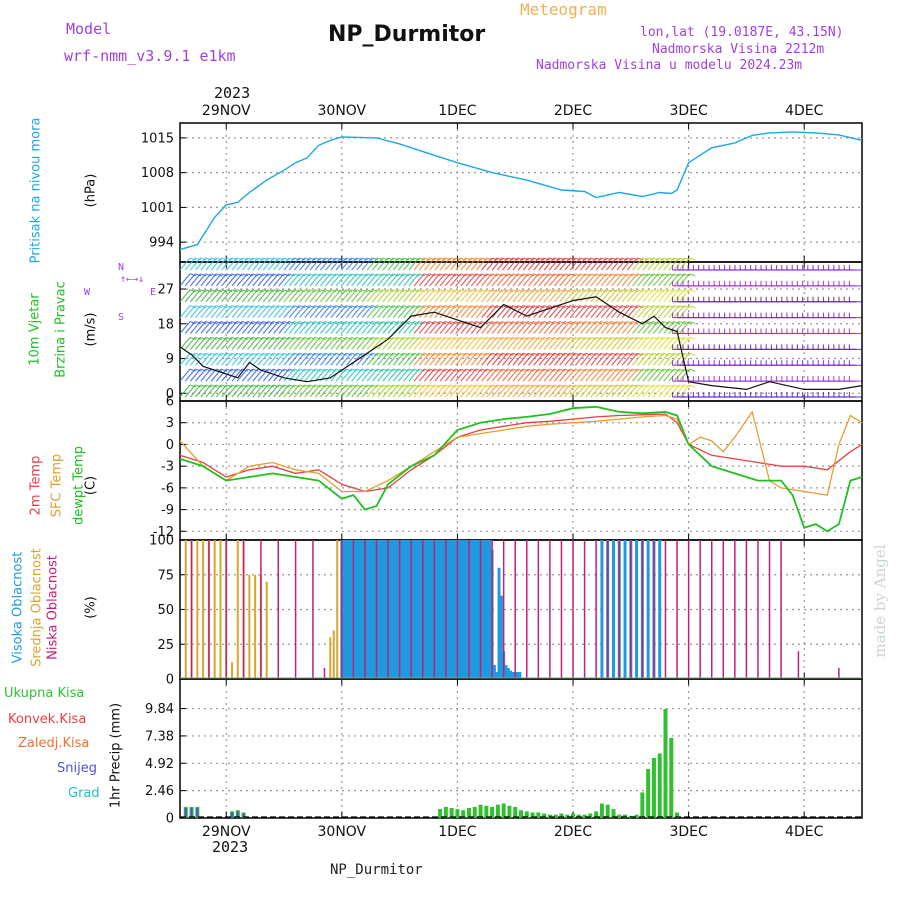 This screenshot has height=900, width=900. What do you see at coordinates (337, 609) in the screenshot?
I see `cloud-bar-mid` at bounding box center [337, 609].